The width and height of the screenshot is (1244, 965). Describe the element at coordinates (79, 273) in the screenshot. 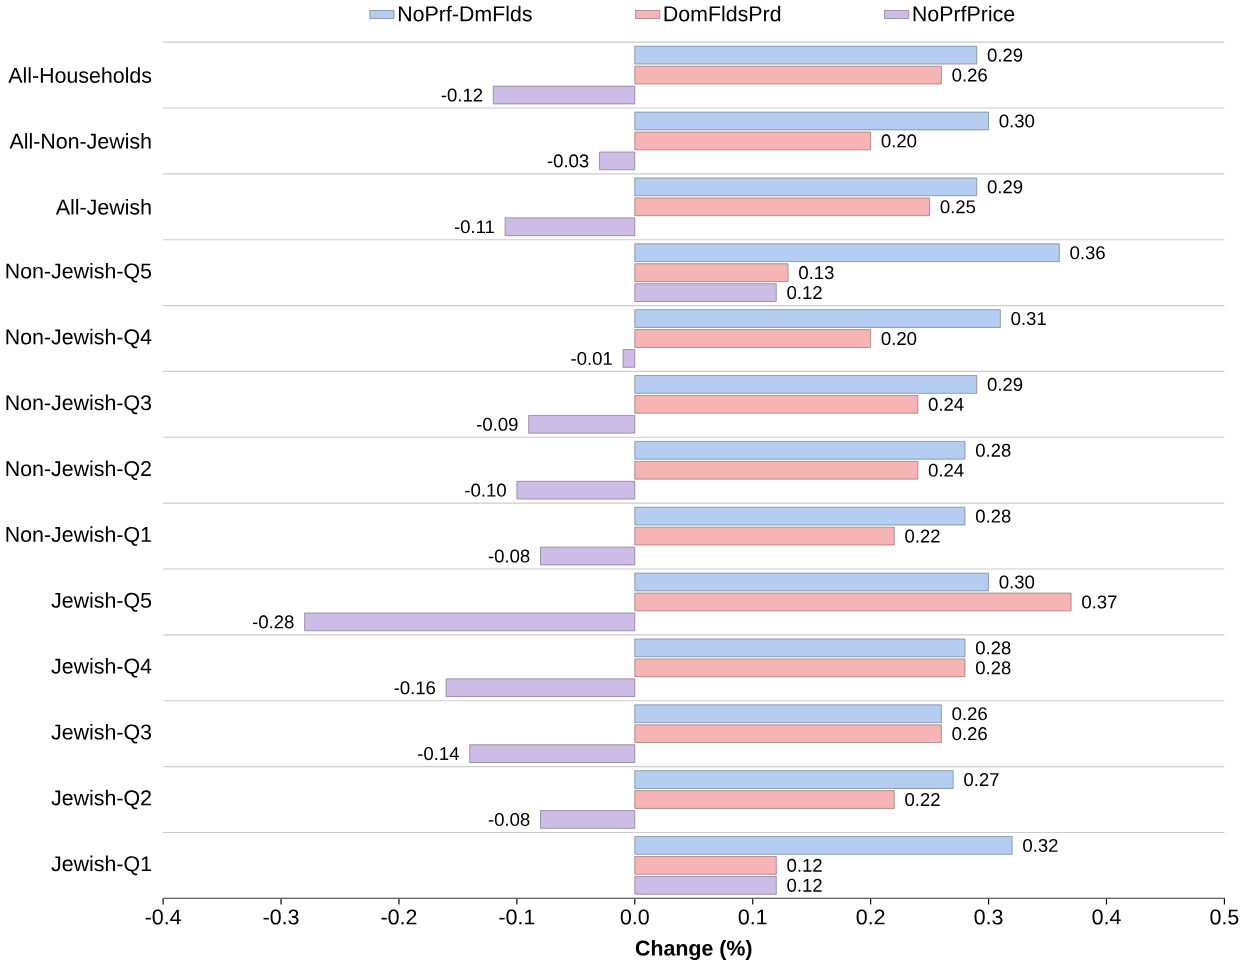

I see `y-tick-label: Non-Jewish-Q5` at that location.